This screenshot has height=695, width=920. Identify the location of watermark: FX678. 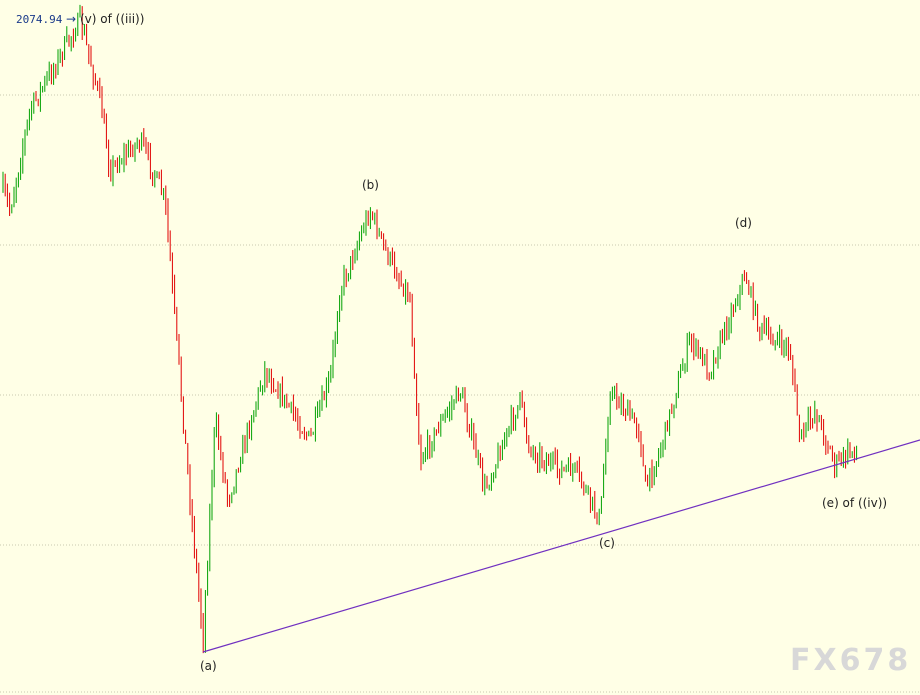
(850, 660).